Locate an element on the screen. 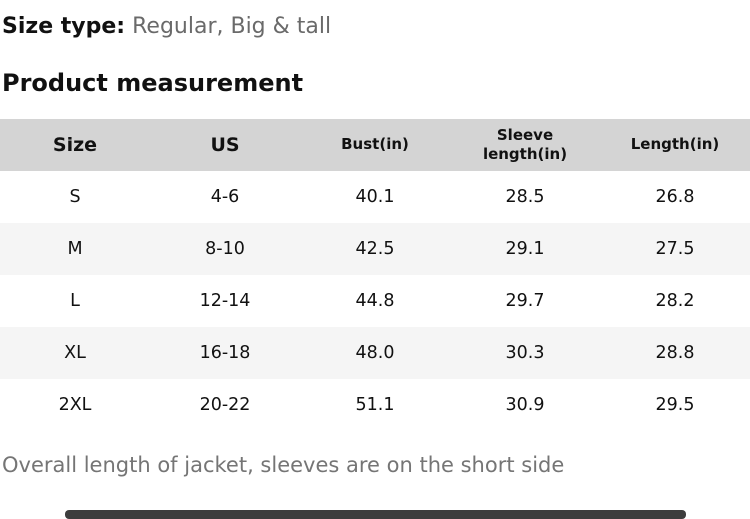  table-cell: 44.8 is located at coordinates (375, 301).